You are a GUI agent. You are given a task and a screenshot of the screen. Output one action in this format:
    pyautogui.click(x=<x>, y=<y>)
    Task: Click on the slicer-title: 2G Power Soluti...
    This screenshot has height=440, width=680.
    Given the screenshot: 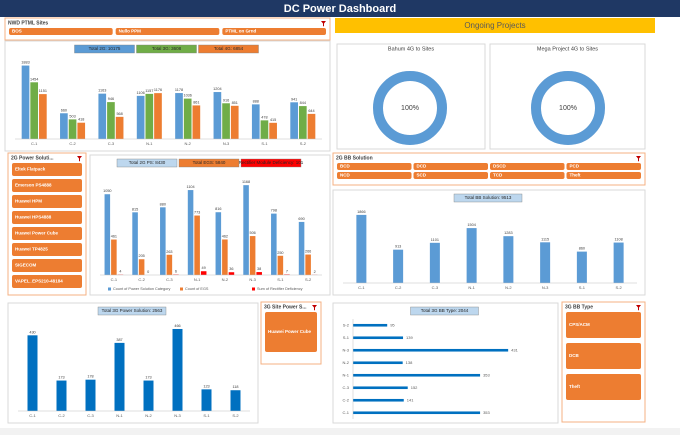 What is the action you would take?
    pyautogui.click(x=32, y=158)
    